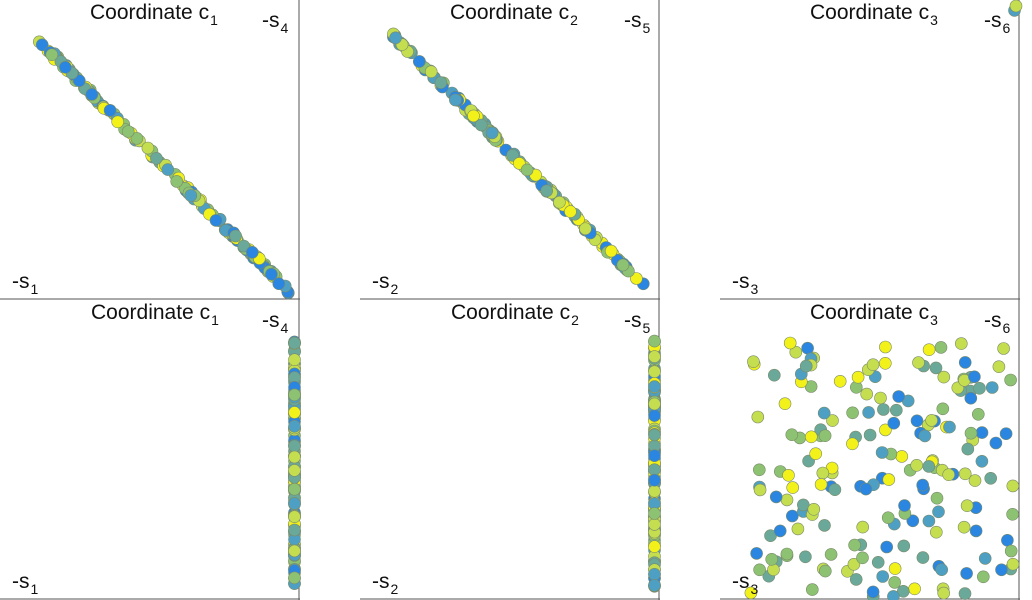 This screenshot has height=600, width=1032. What do you see at coordinates (574, 20) in the screenshot?
I see `panel-title-subscript: 2` at bounding box center [574, 20].